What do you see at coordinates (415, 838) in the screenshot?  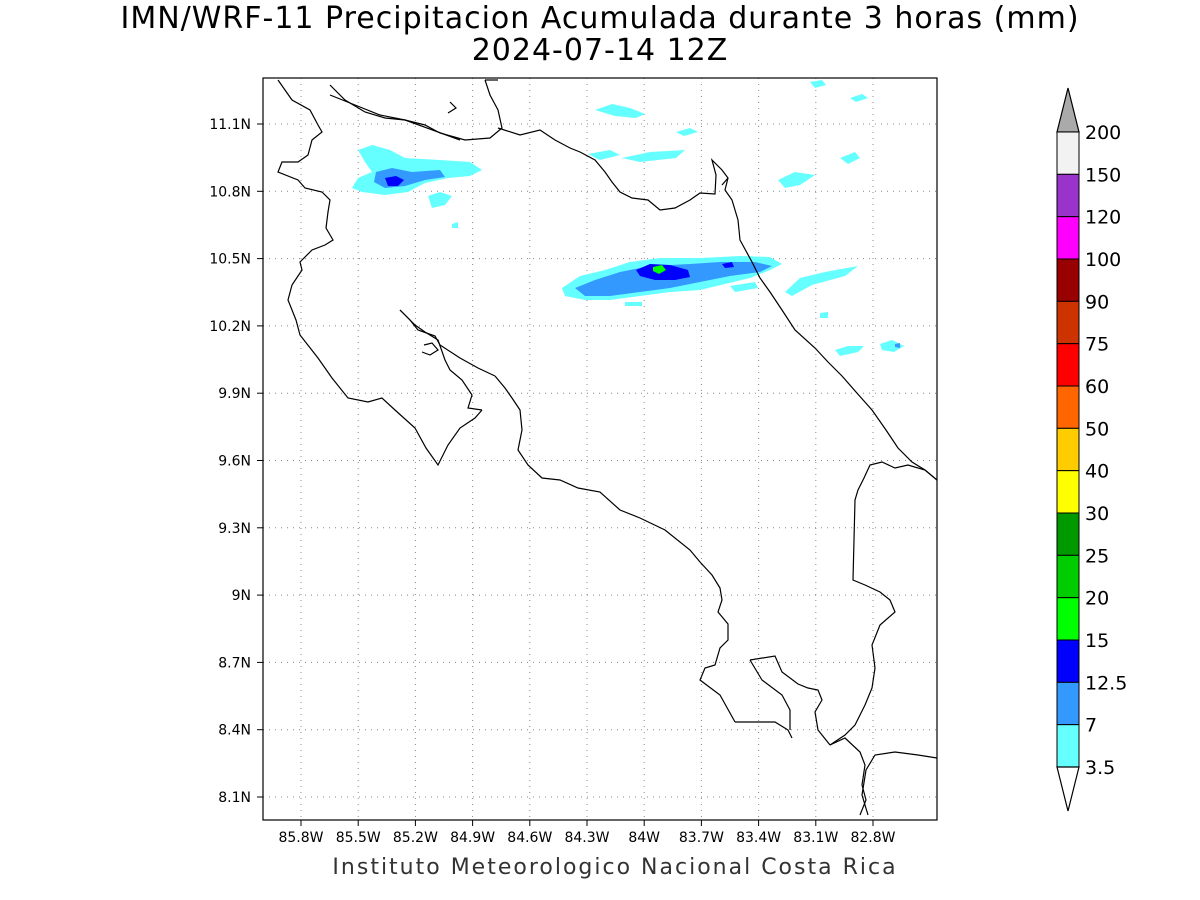 I see `x-tick-label: 85.2W` at bounding box center [415, 838].